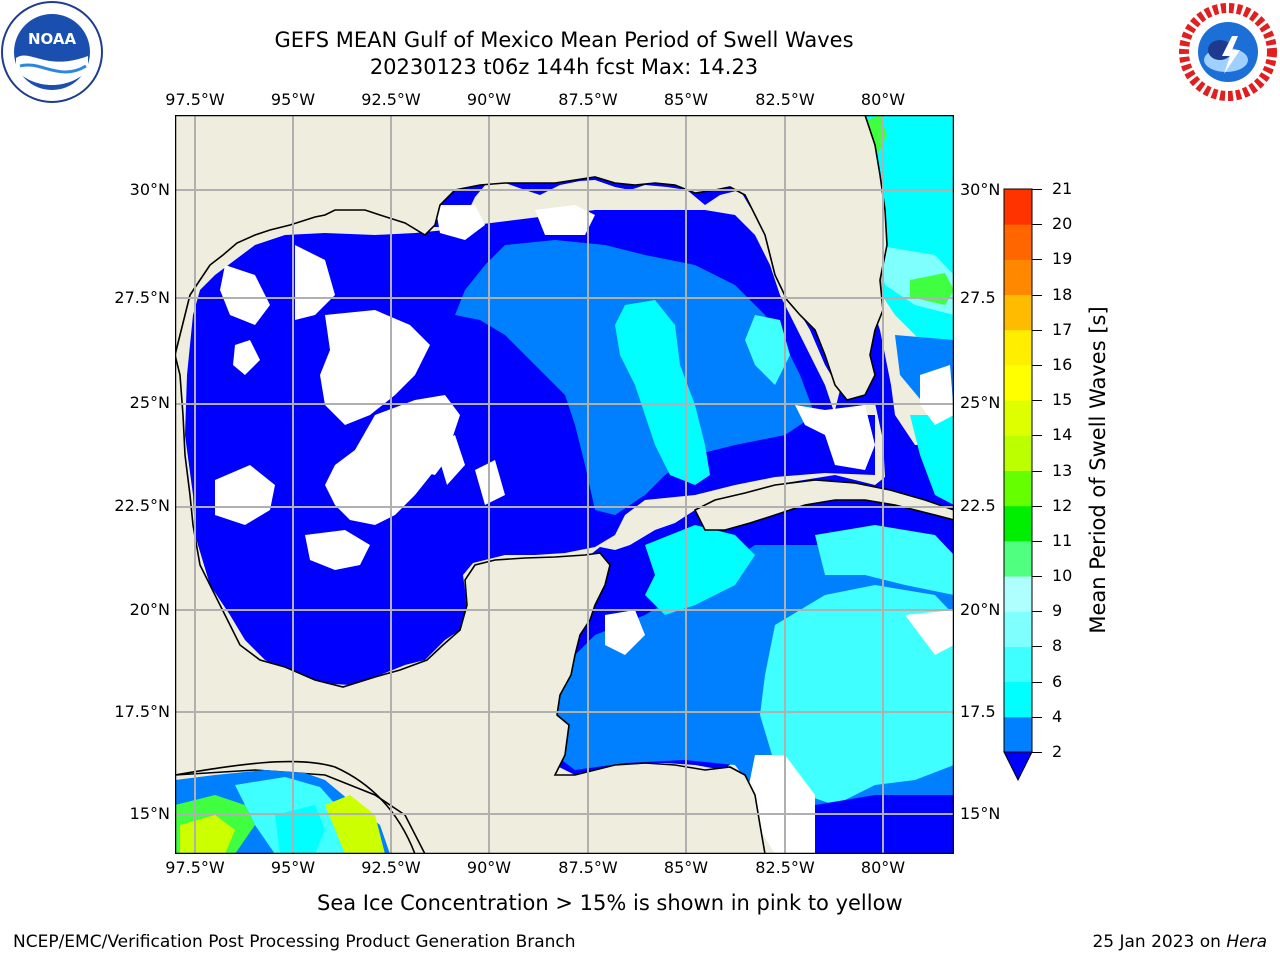 This screenshot has width=1280, height=960. I want to click on lat-label-left: 20°N, so click(149, 609).